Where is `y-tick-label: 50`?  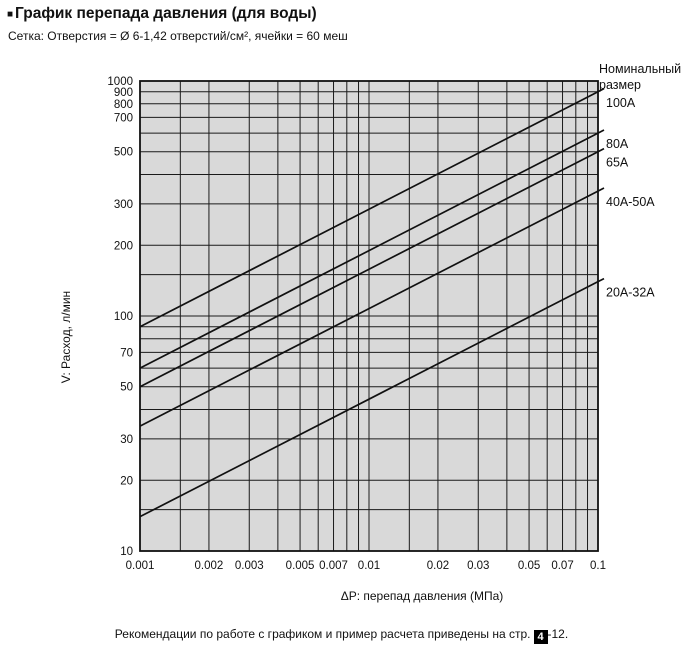 y-tick-label: 50 is located at coordinates (126, 388).